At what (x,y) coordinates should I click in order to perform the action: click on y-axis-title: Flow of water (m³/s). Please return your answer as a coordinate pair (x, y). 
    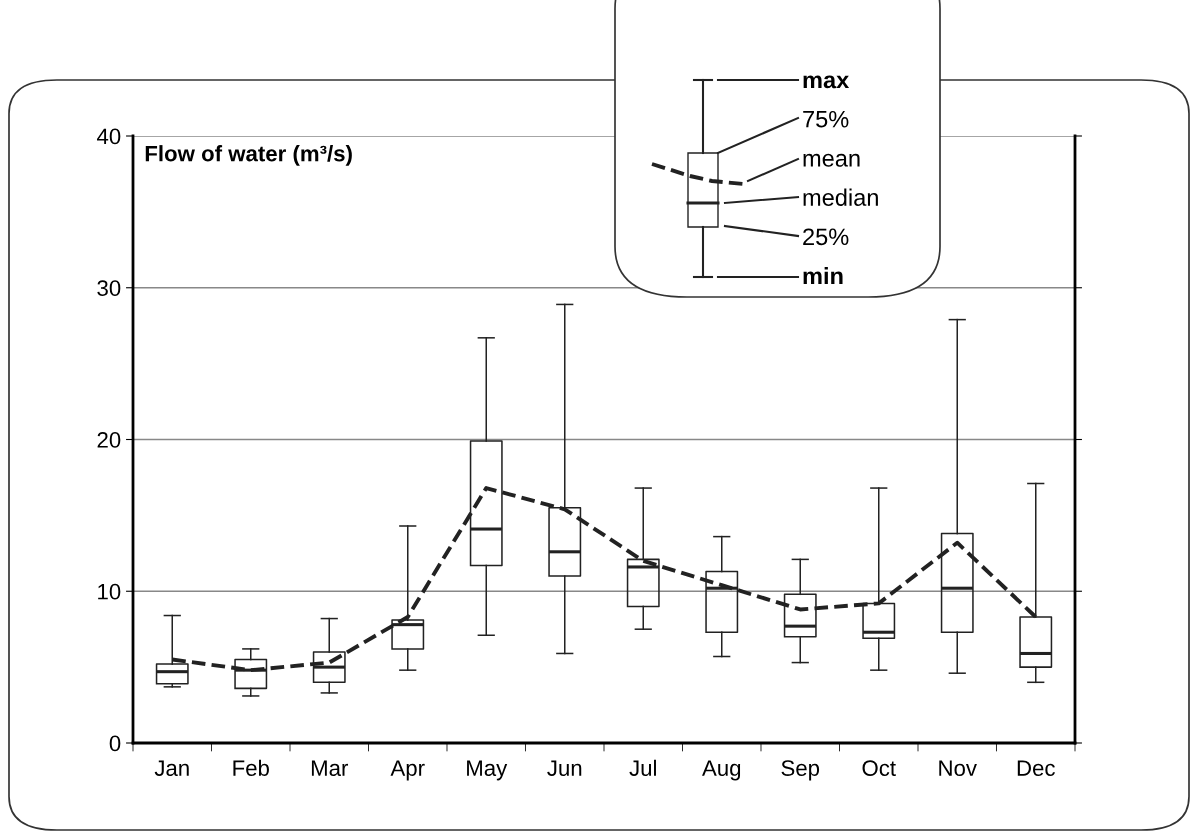
    Looking at the image, I should click on (248, 155).